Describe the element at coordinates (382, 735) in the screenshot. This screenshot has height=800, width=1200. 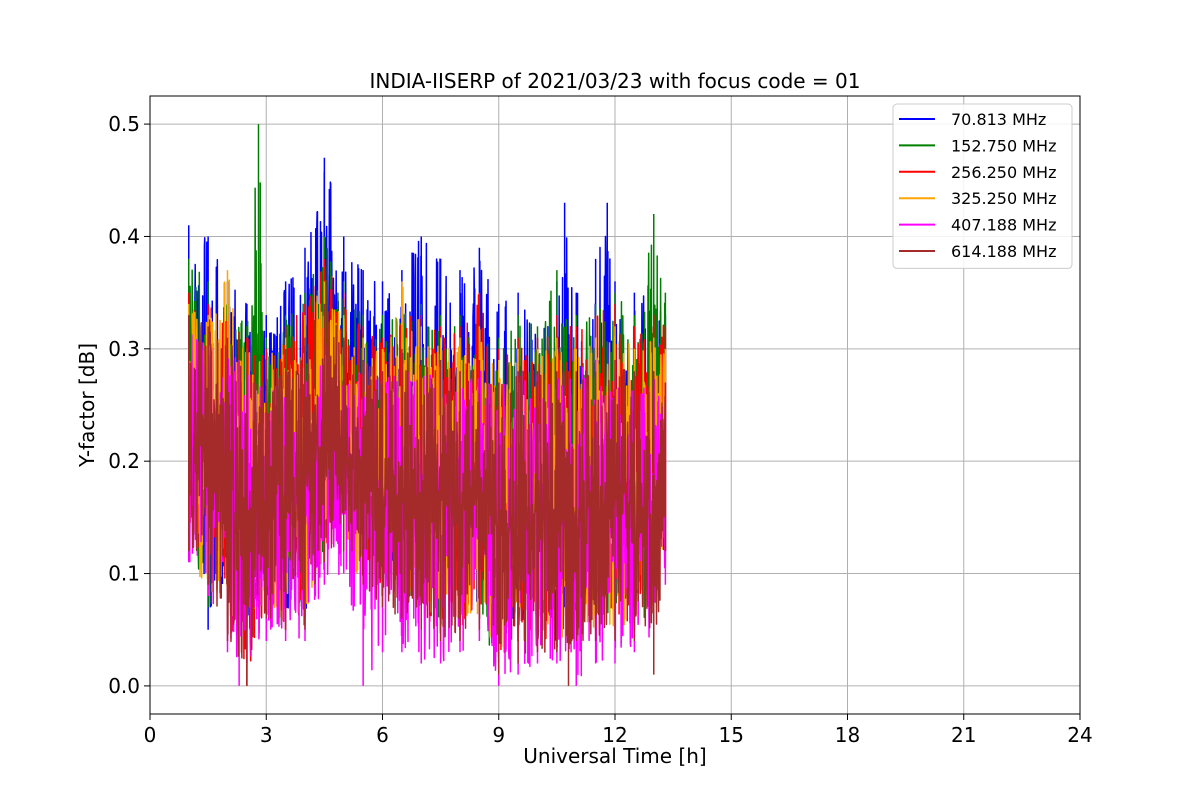
I see `x-tick-label: 6` at that location.